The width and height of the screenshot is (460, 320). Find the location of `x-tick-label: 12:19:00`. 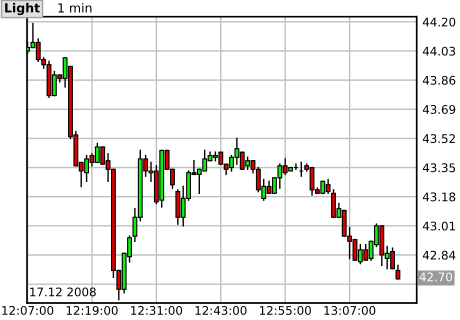

x-tick-label: 12:19:00 is located at coordinates (92, 310).